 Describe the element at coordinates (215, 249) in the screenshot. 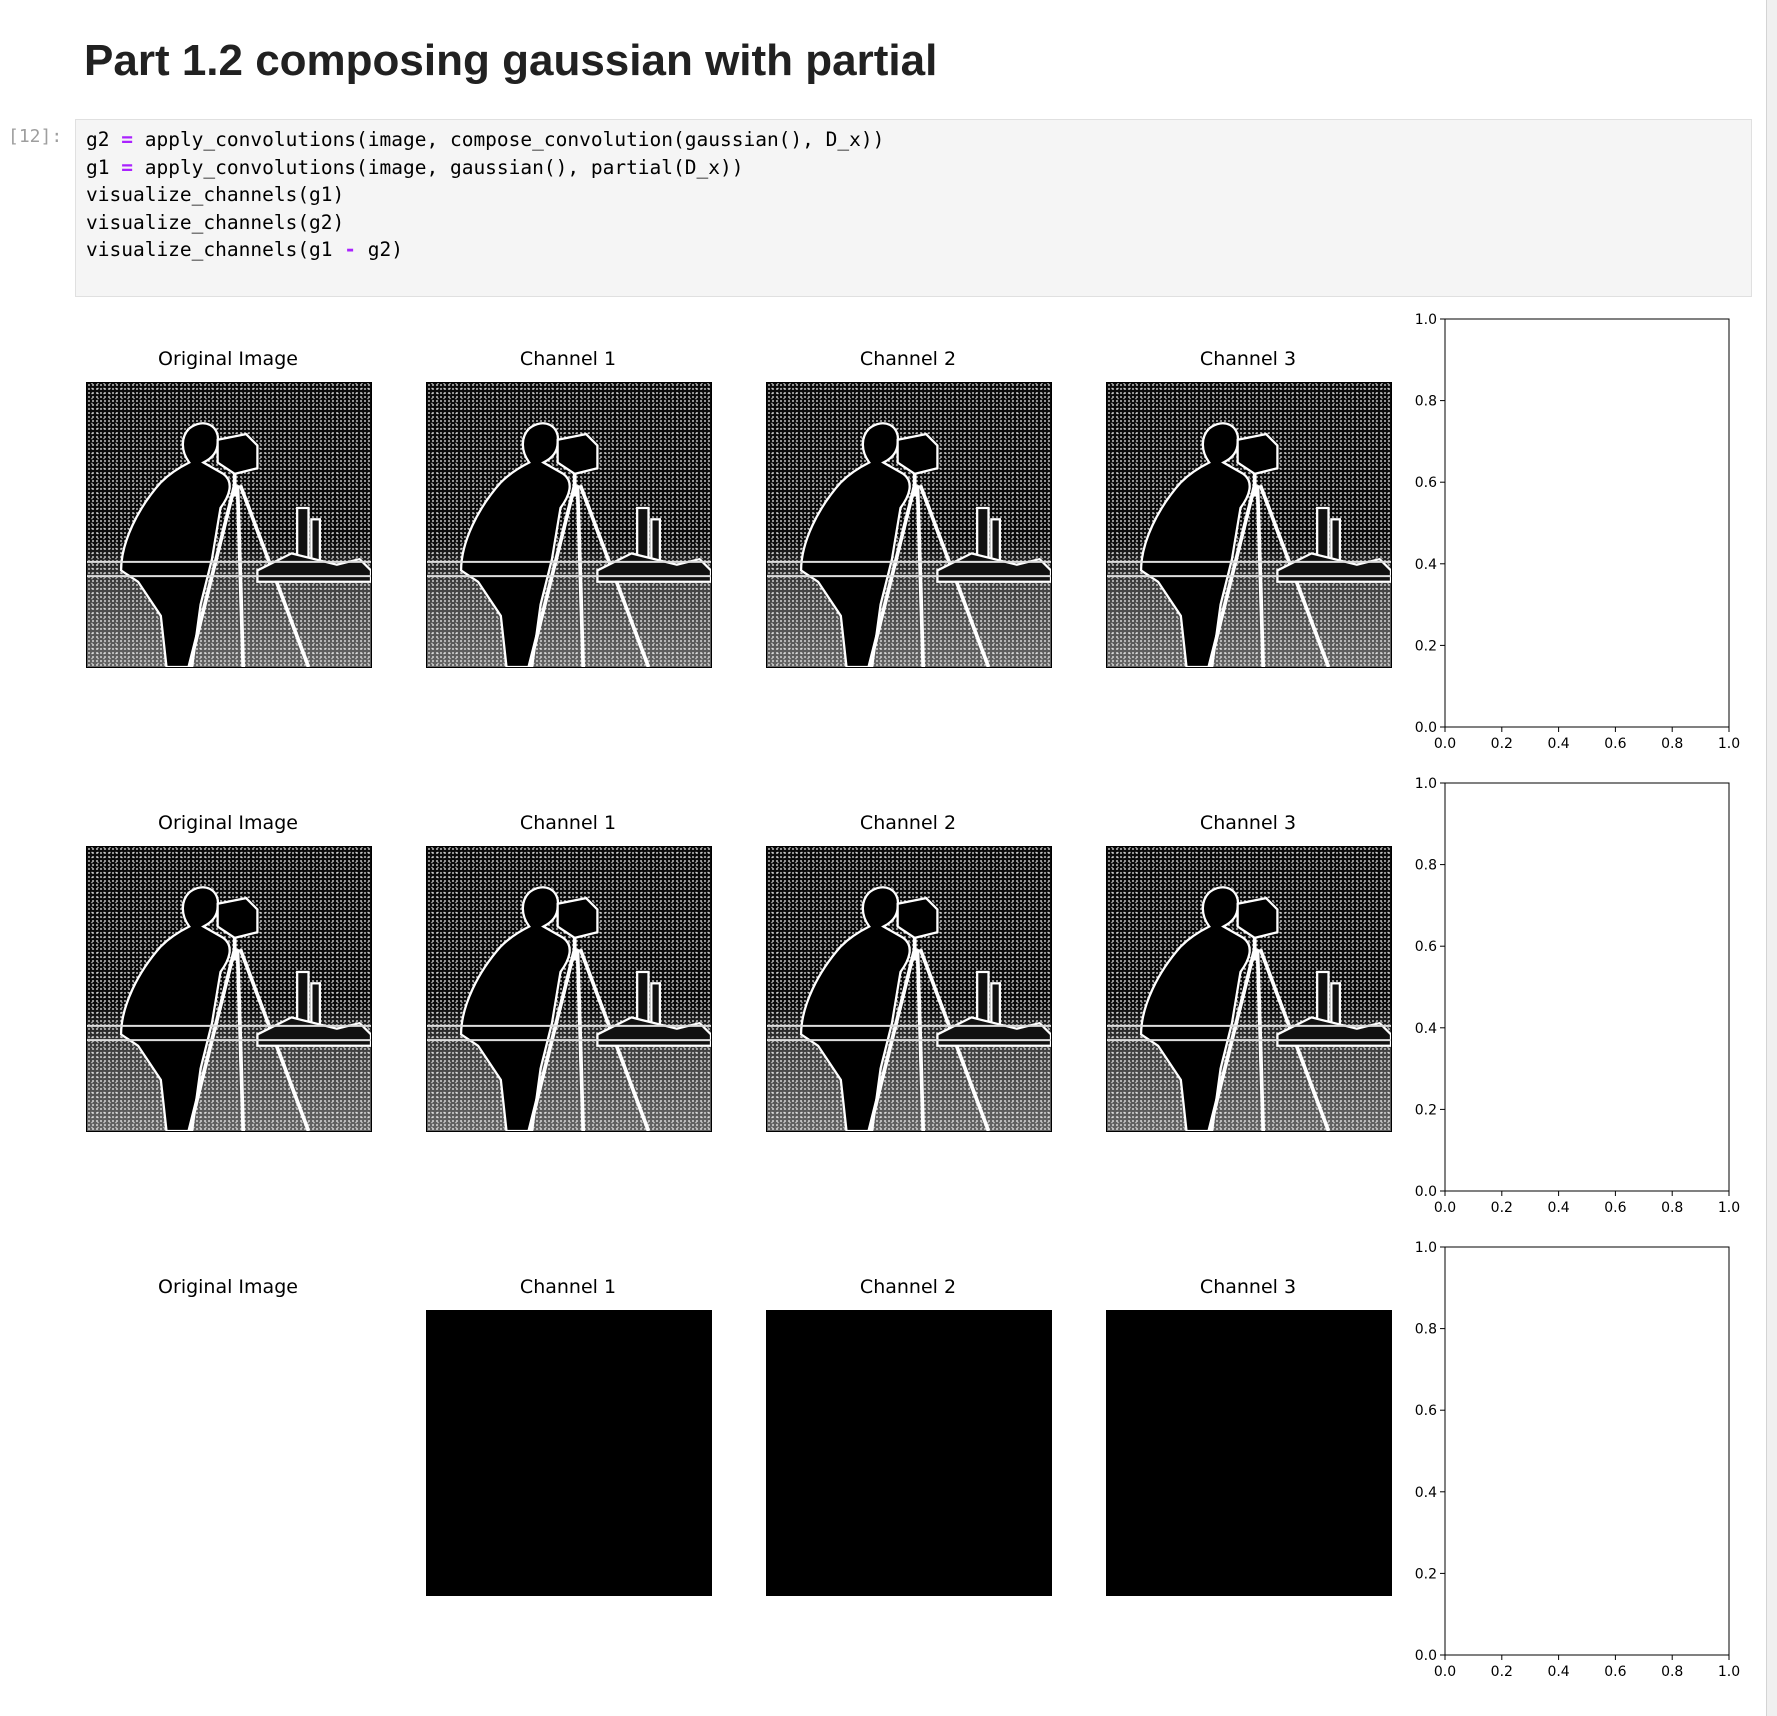

I see `code-text: visualize_channels(g1` at that location.